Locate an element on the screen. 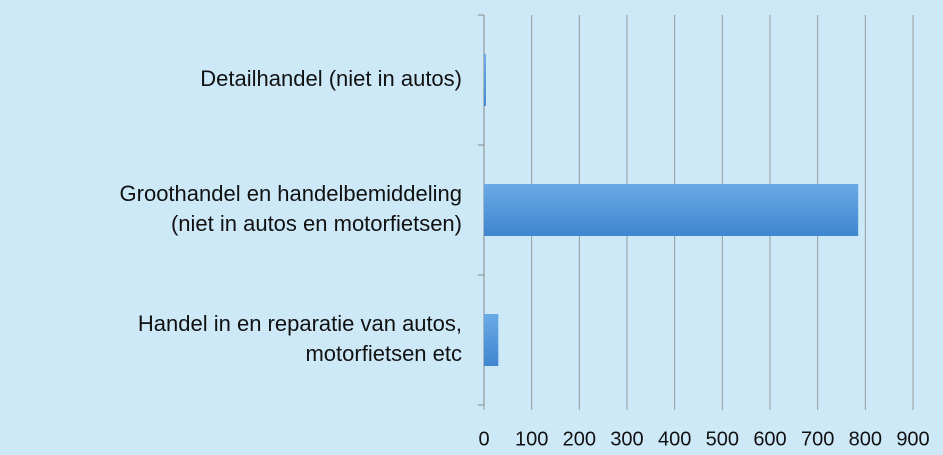 The width and height of the screenshot is (943, 455). x-tick-label: 800 is located at coordinates (865, 439).